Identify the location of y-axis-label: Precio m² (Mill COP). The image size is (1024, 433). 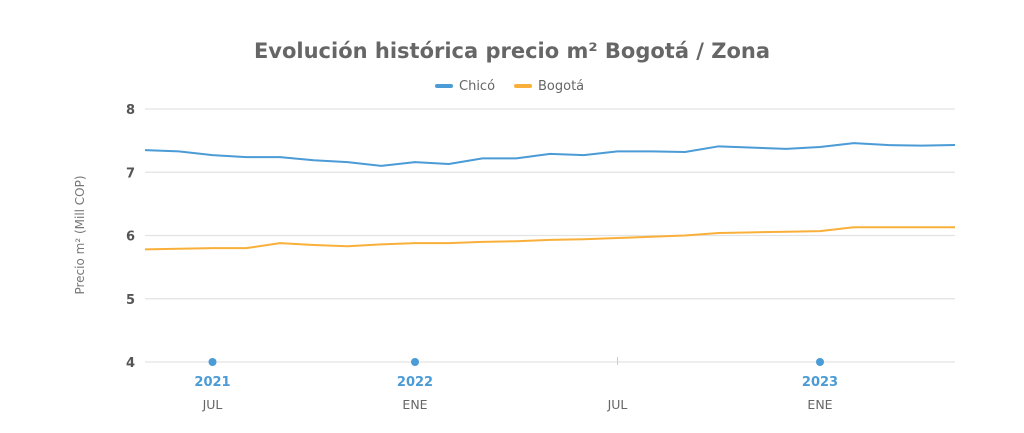
(80, 234).